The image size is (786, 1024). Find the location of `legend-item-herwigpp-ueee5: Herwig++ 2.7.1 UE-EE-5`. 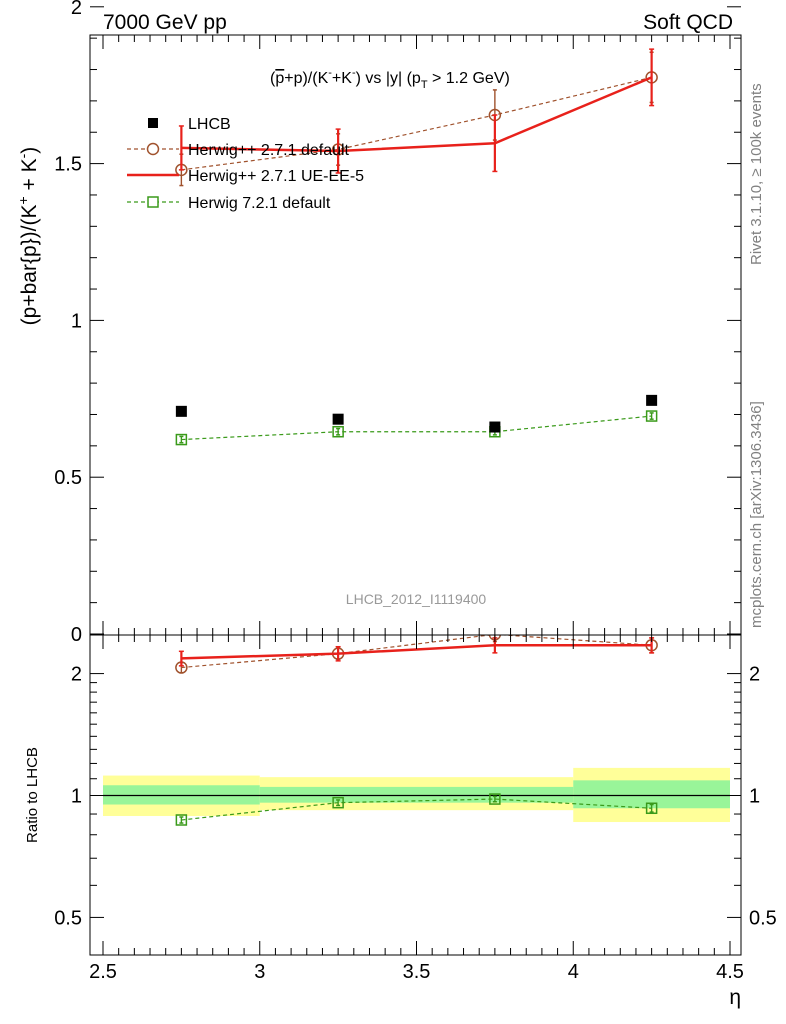

legend-item-herwigpp-ueee5: Herwig++ 2.7.1 UE-EE-5 is located at coordinates (245, 176).